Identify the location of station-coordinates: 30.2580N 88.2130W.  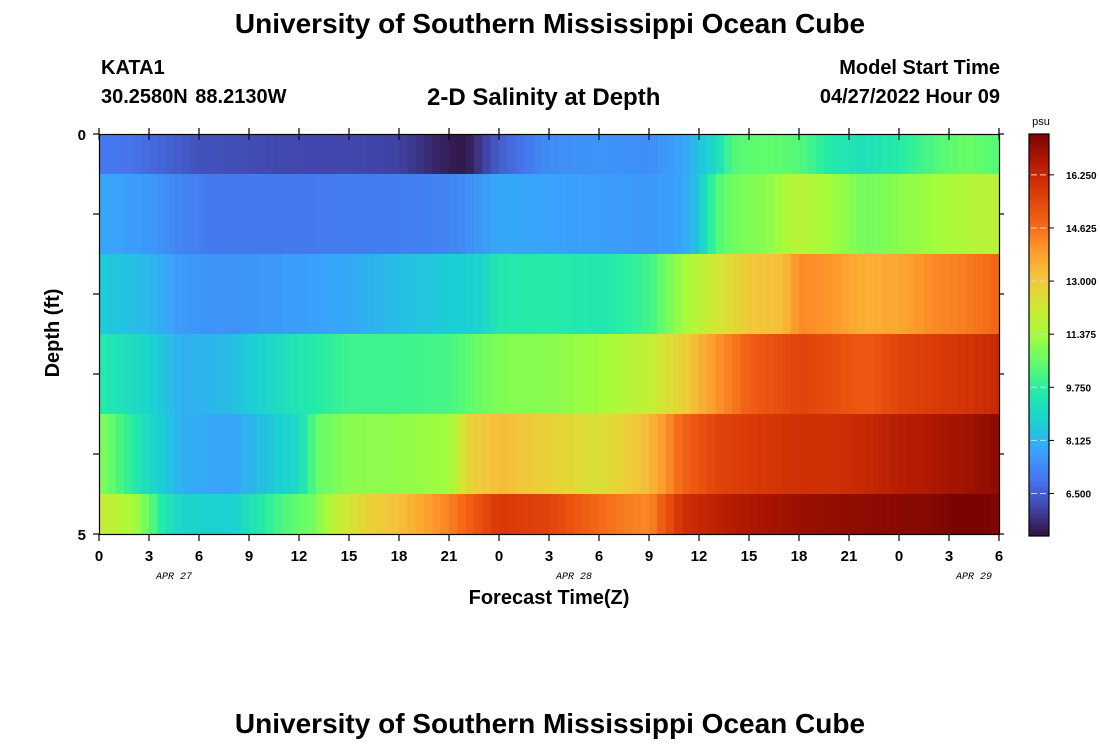
(194, 97).